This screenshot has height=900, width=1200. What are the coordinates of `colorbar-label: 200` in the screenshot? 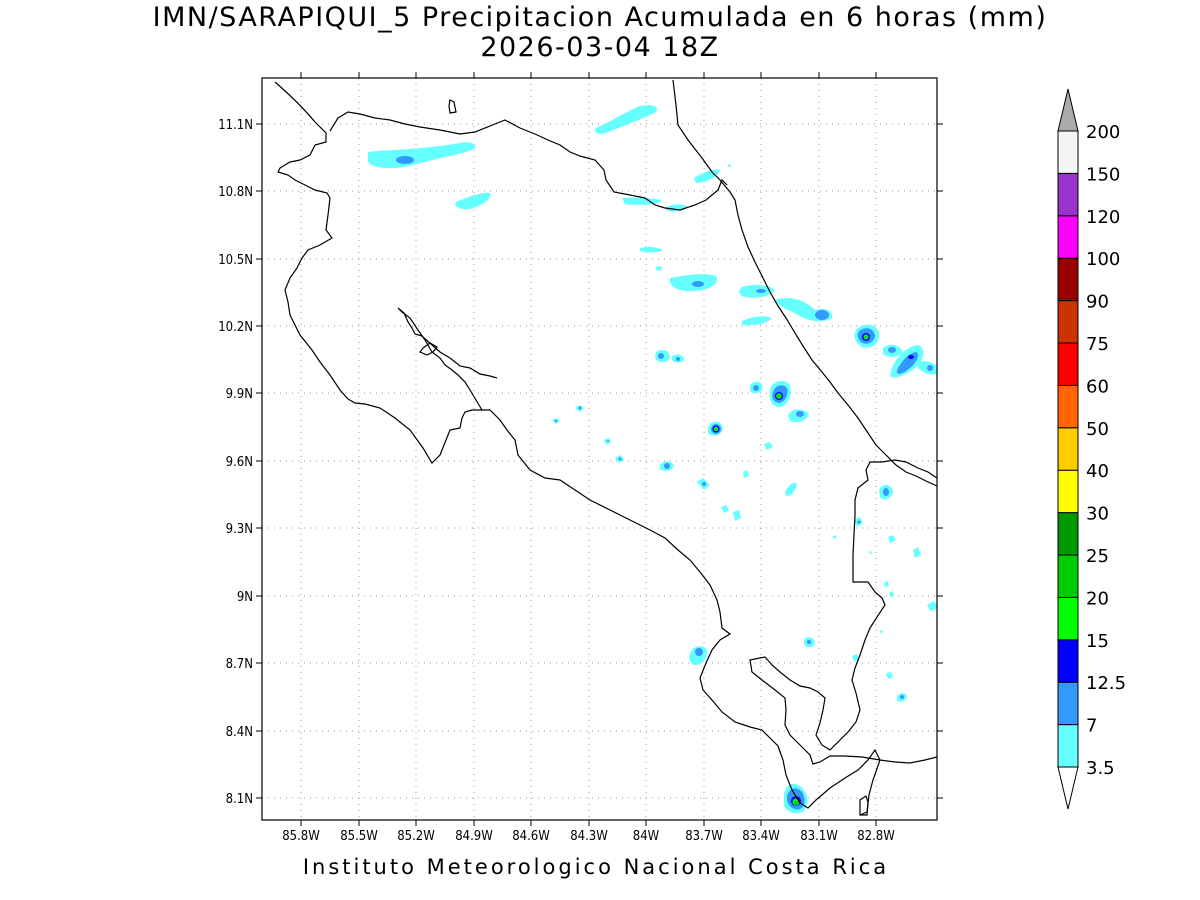 It's located at (1103, 132).